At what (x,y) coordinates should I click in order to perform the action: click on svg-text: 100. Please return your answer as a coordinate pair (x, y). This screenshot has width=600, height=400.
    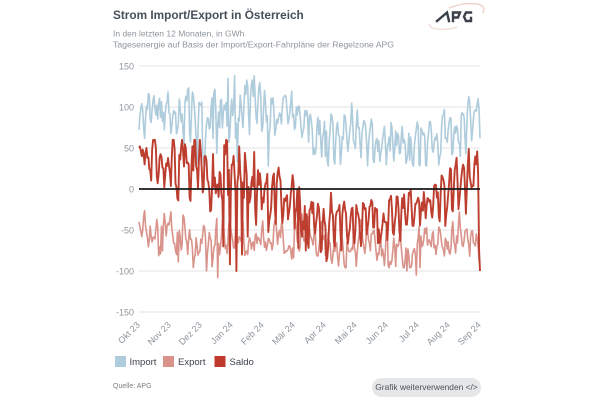
    Looking at the image, I should click on (126, 108).